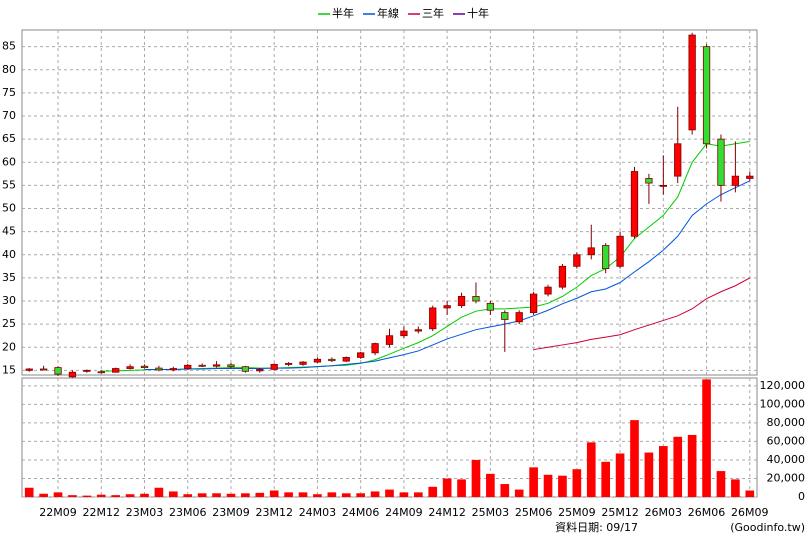  I want to click on y-tick-label: 20, so click(9, 346).